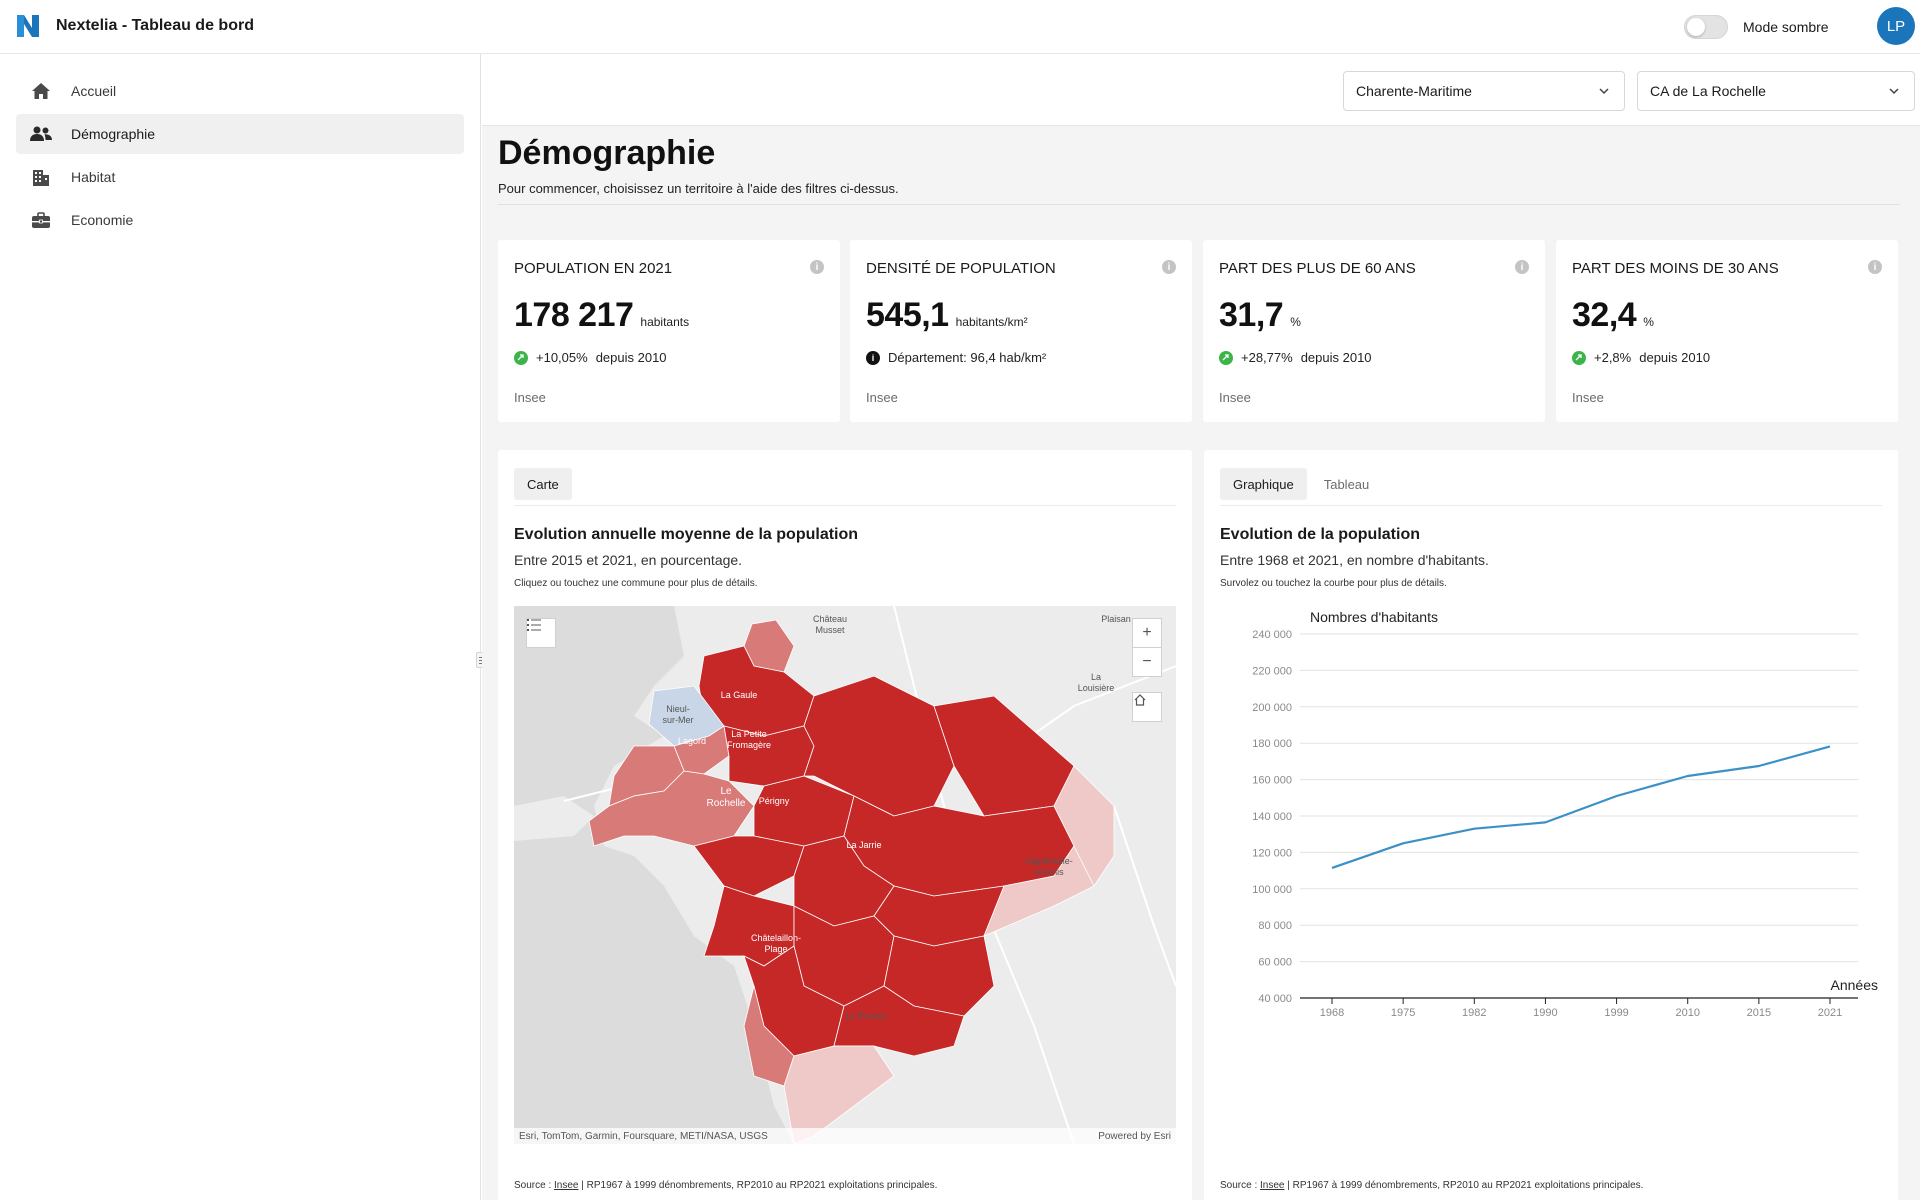 This screenshot has width=1920, height=1200. I want to click on epci-select: CA de La Rochelle, so click(1776, 91).